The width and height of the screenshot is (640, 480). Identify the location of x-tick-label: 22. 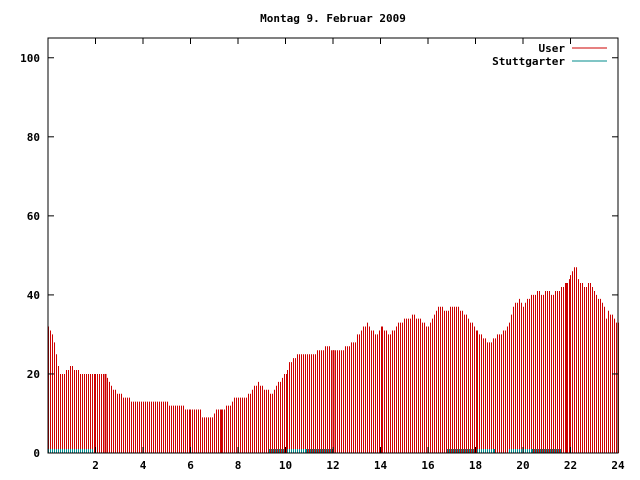
(570, 465).